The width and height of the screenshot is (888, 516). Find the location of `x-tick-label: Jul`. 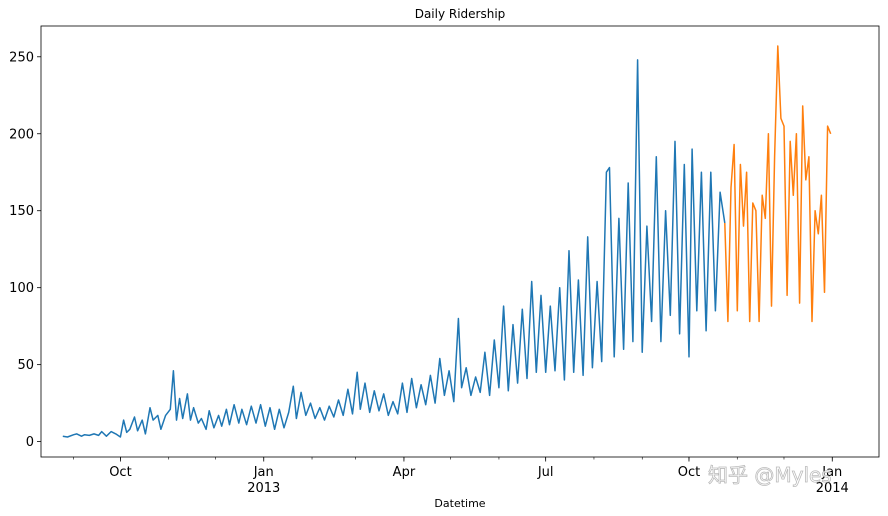

x-tick-label: Jul is located at coordinates (545, 472).